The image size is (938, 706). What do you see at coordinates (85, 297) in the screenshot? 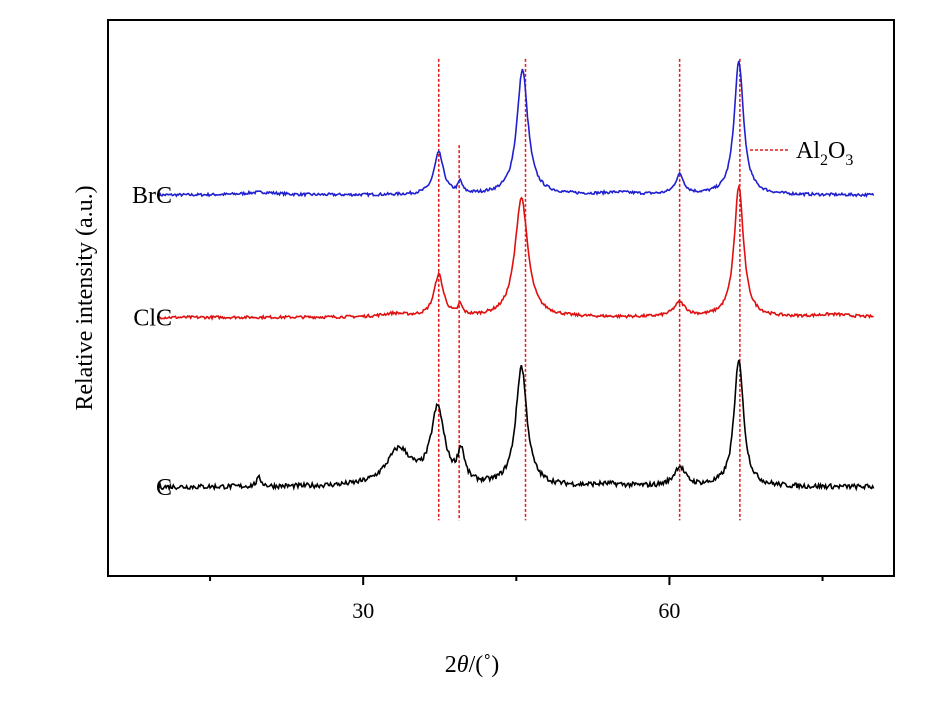
I see `y-axis-title: Relative intensity (a.u.)` at bounding box center [85, 297].